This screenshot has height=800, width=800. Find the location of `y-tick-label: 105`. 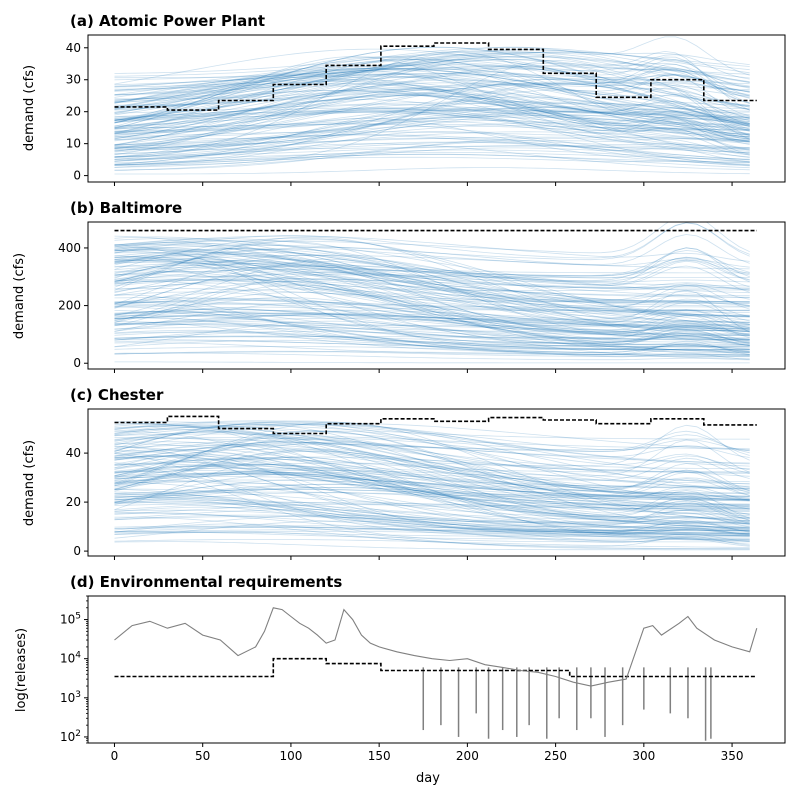

y-tick-label: 105 is located at coordinates (70, 619).